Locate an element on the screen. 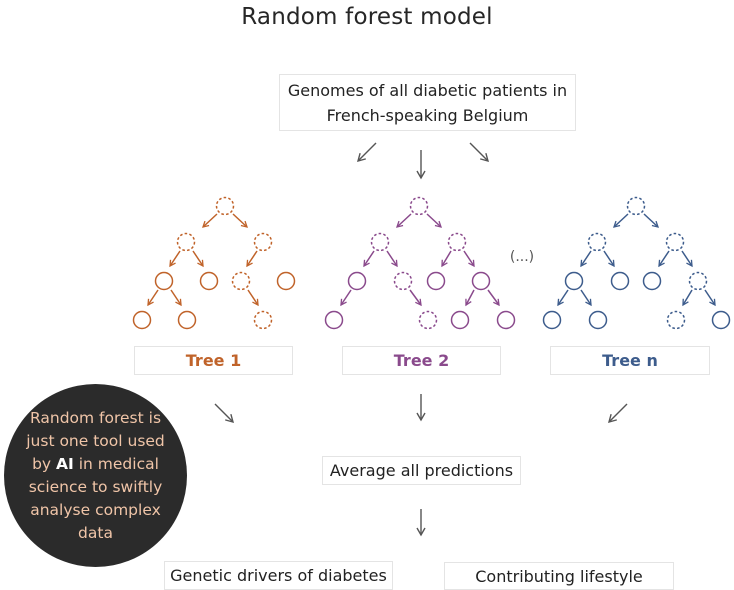 The width and height of the screenshot is (734, 590). average-box-text: Average all predictions is located at coordinates (421, 470).